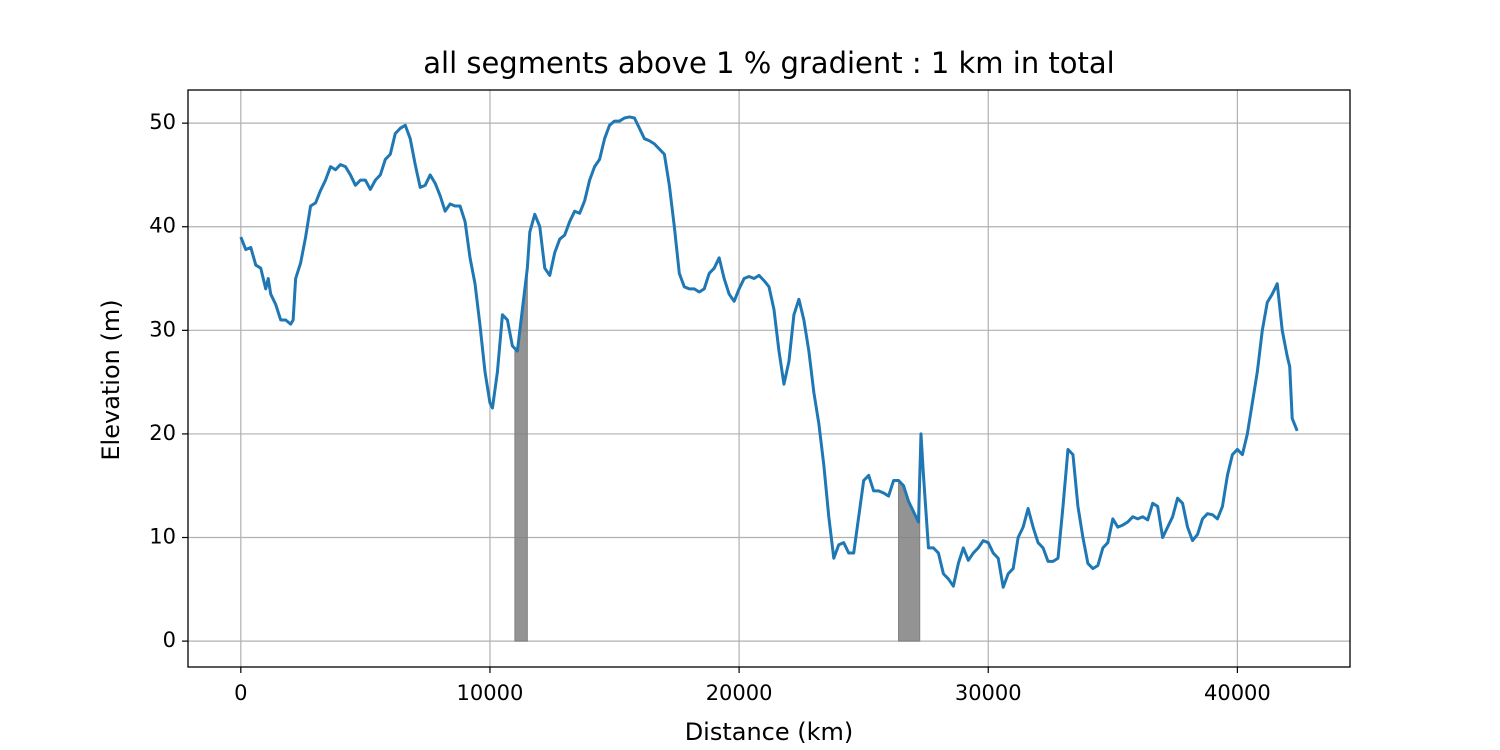  What do you see at coordinates (240, 693) in the screenshot?
I see `x-tick-label: 0` at bounding box center [240, 693].